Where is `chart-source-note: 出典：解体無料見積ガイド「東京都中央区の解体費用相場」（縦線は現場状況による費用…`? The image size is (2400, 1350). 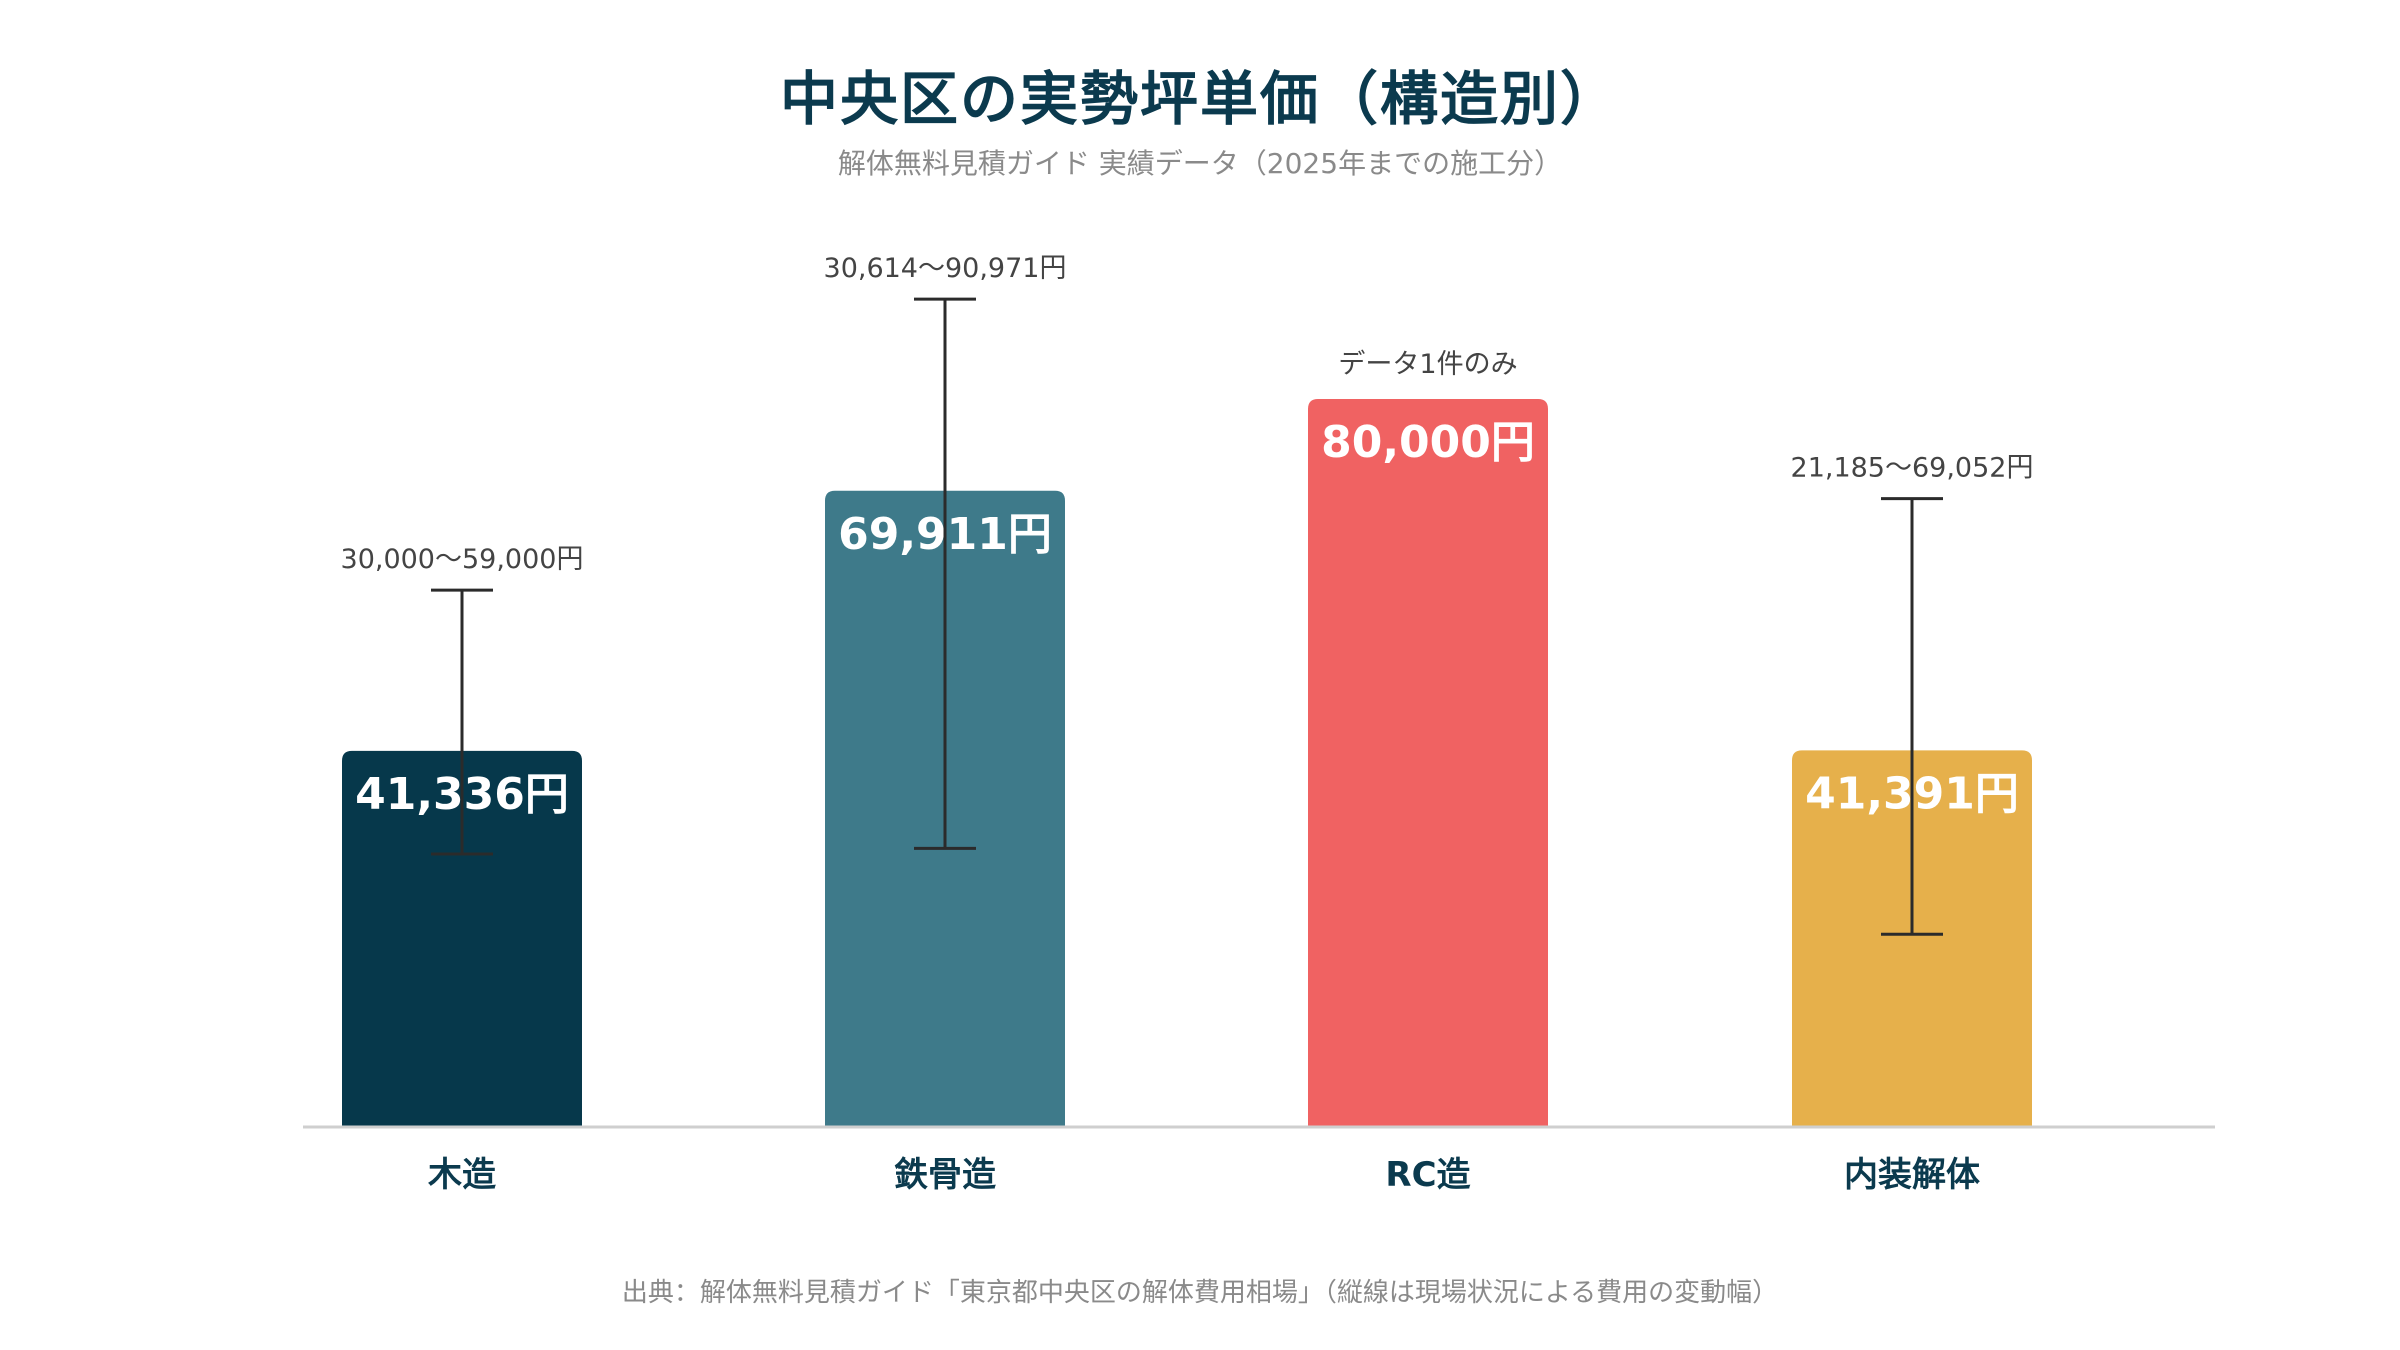
chart-source-note: 出典：解体無料見積ガイド「東京都中央区の解体費用相場」（縦線は現場状況による費用… is located at coordinates (1200, 1293).